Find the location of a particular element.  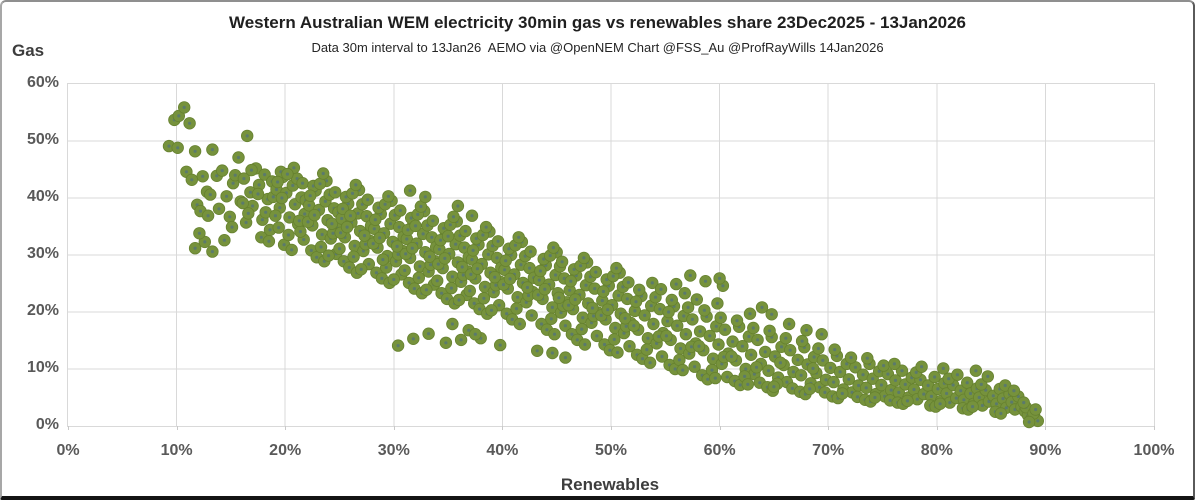

x-axis-title: Renewables is located at coordinates (610, 484).